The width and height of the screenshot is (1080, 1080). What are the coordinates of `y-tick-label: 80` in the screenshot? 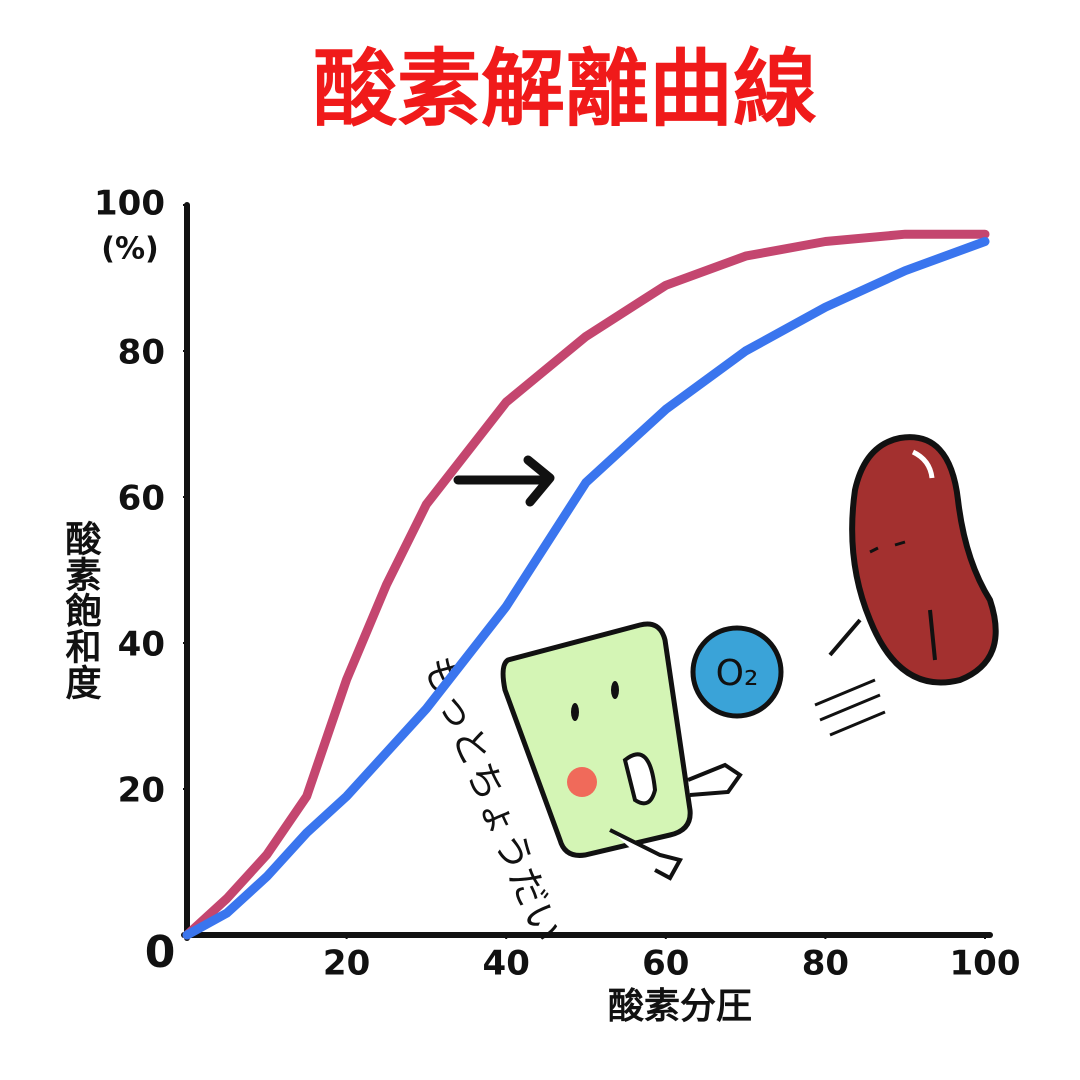 It's located at (141, 353).